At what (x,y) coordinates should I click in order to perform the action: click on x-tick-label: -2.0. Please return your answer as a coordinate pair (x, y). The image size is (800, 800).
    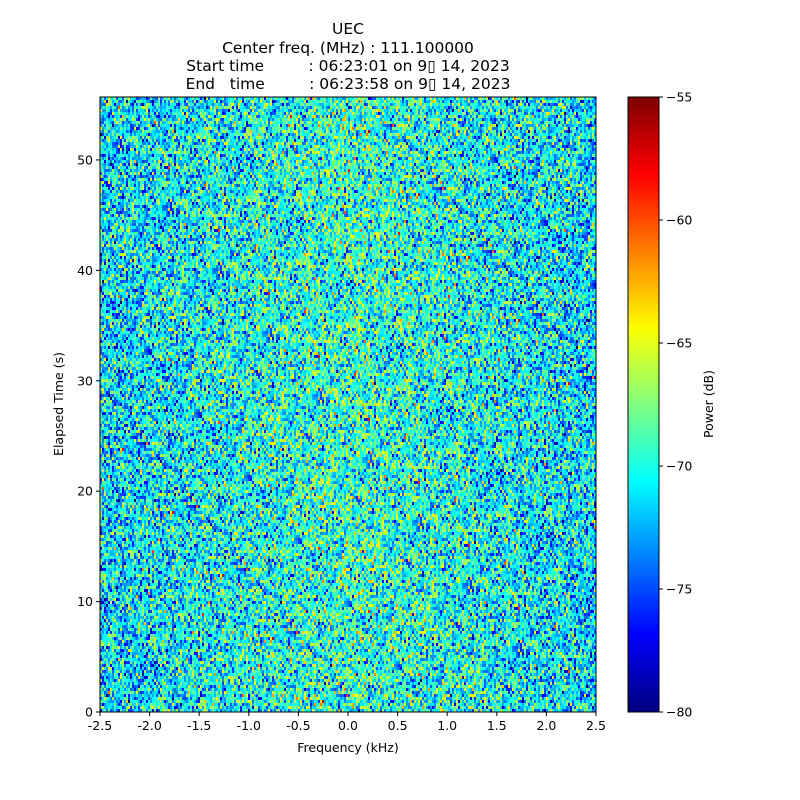
    Looking at the image, I should click on (149, 725).